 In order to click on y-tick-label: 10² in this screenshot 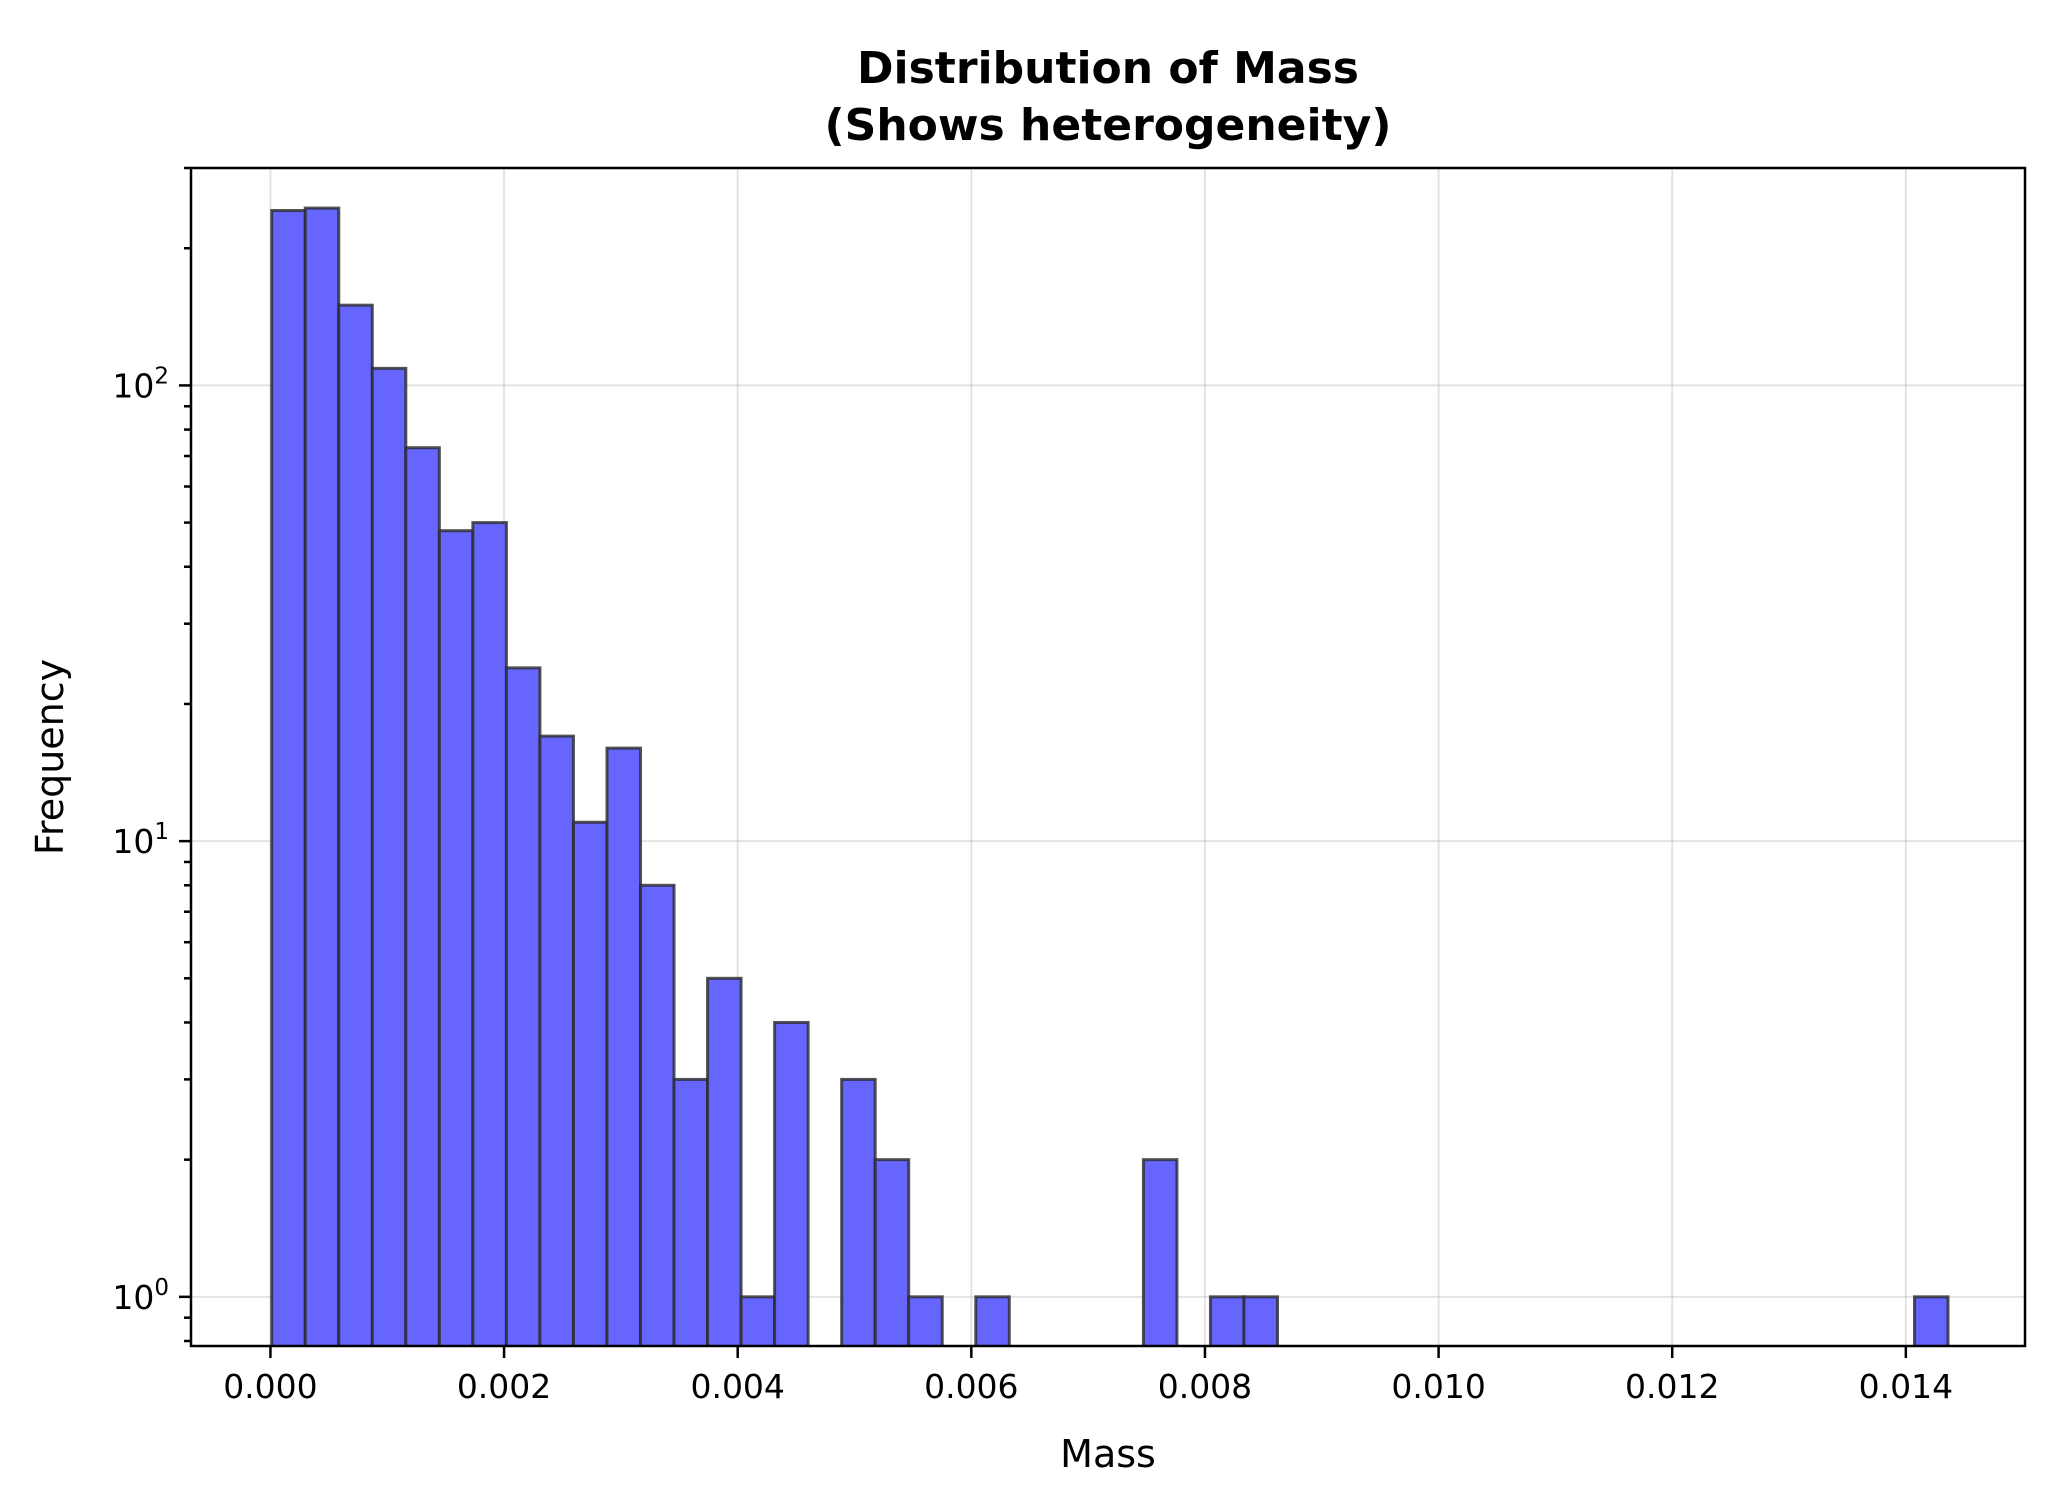, I will do `click(140, 384)`.